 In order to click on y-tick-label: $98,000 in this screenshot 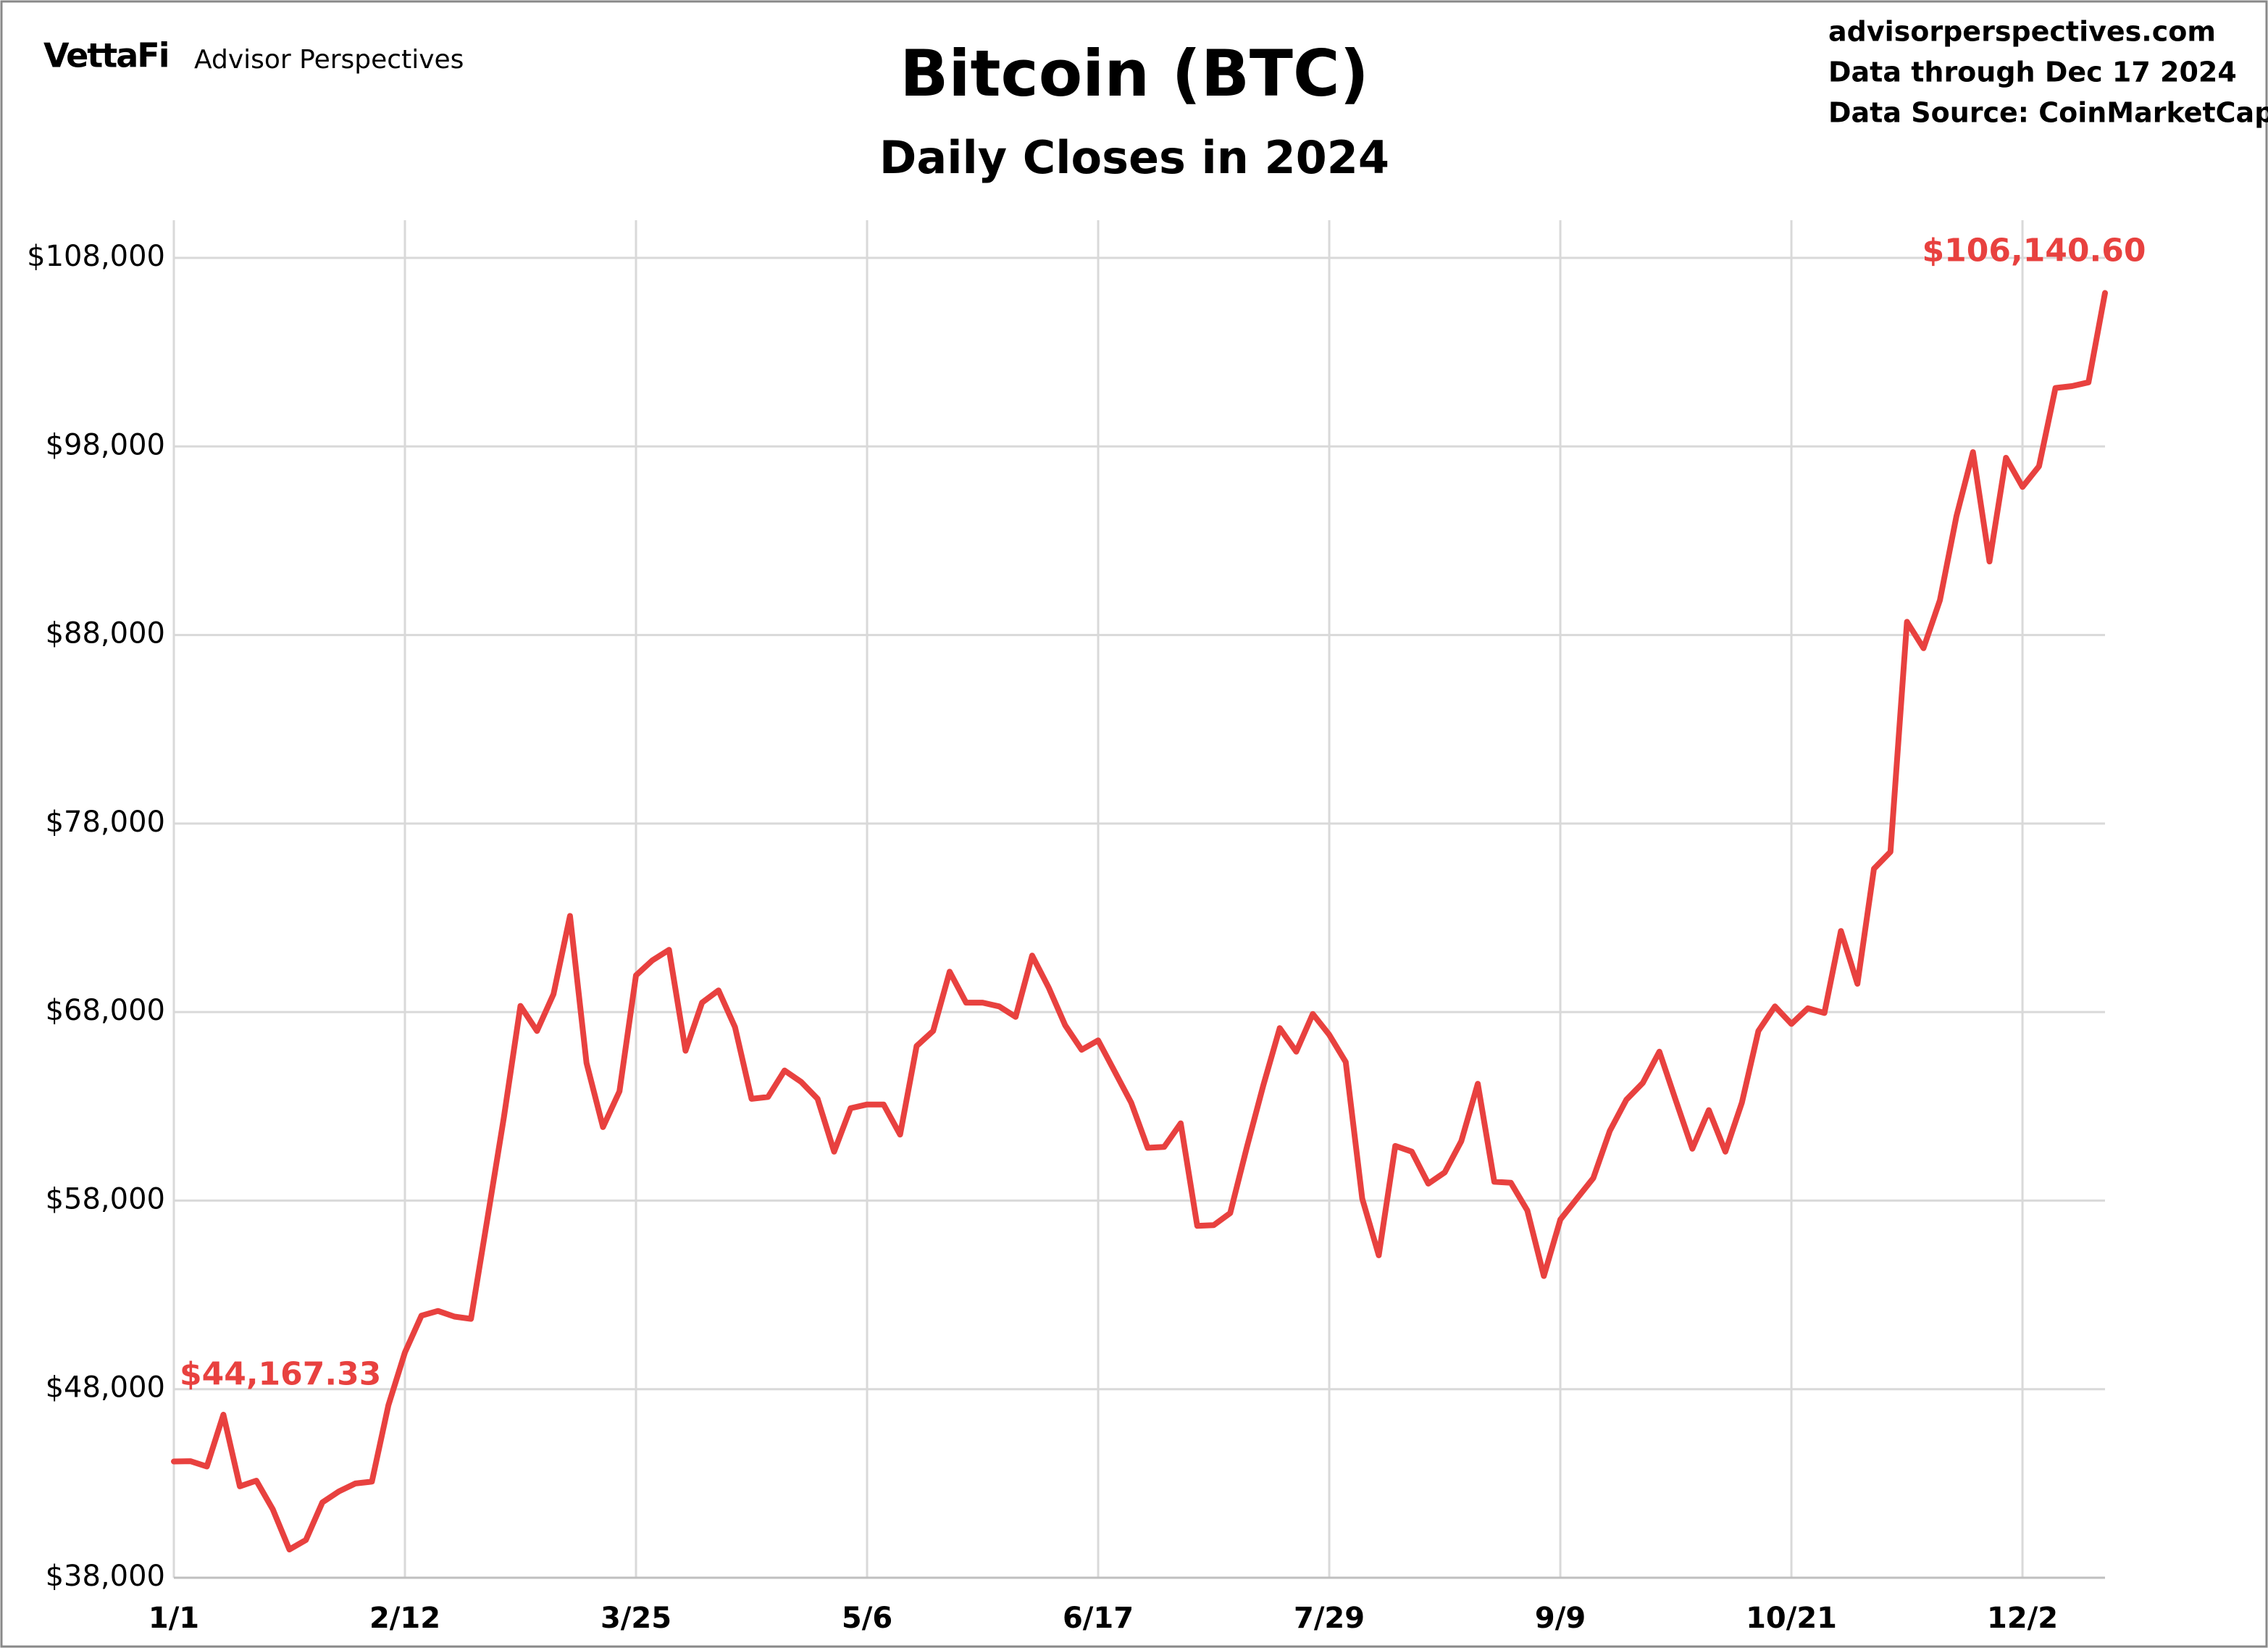, I will do `click(105, 444)`.